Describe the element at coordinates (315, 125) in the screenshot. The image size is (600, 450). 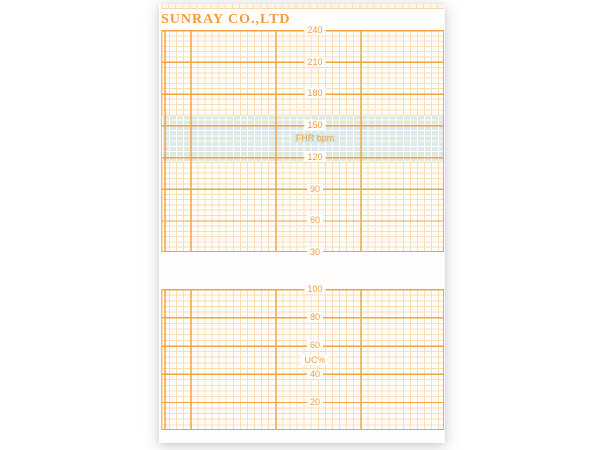
I see `fhr-tick-150: 150` at that location.